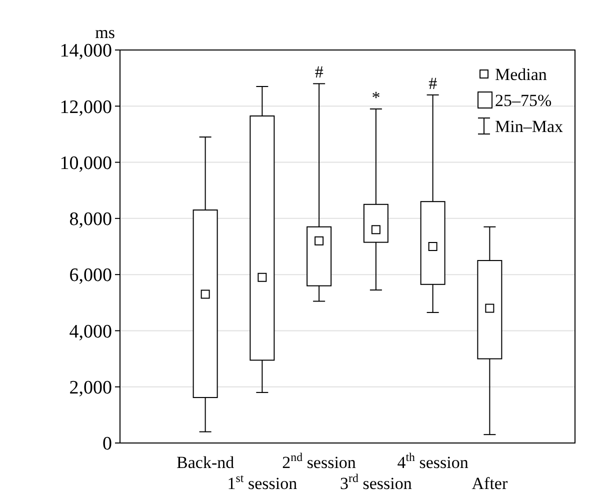  Describe the element at coordinates (490, 483) in the screenshot. I see `x-tick-label: After` at that location.